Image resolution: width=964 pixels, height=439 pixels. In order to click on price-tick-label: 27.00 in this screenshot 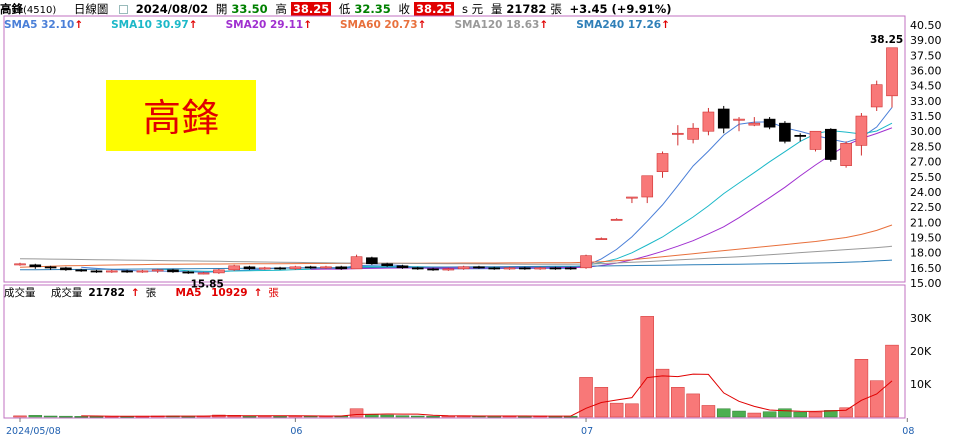, I will do `click(926, 162)`.